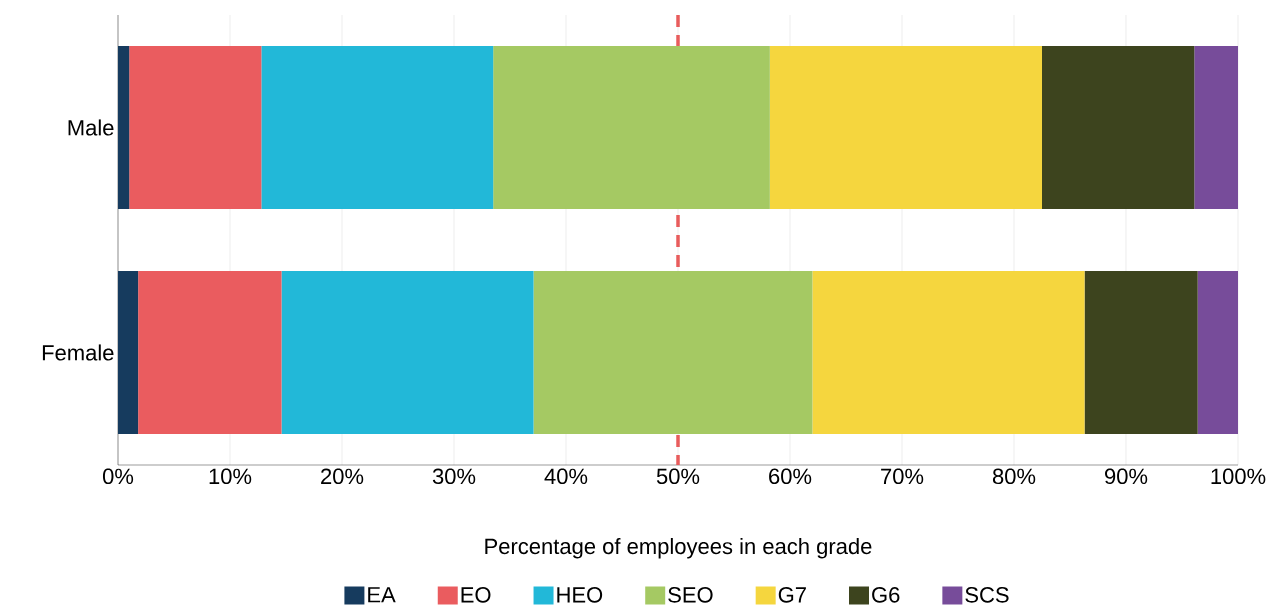 The image size is (1277, 608). What do you see at coordinates (342, 476) in the screenshot?
I see `x-tick-label: 20%` at bounding box center [342, 476].